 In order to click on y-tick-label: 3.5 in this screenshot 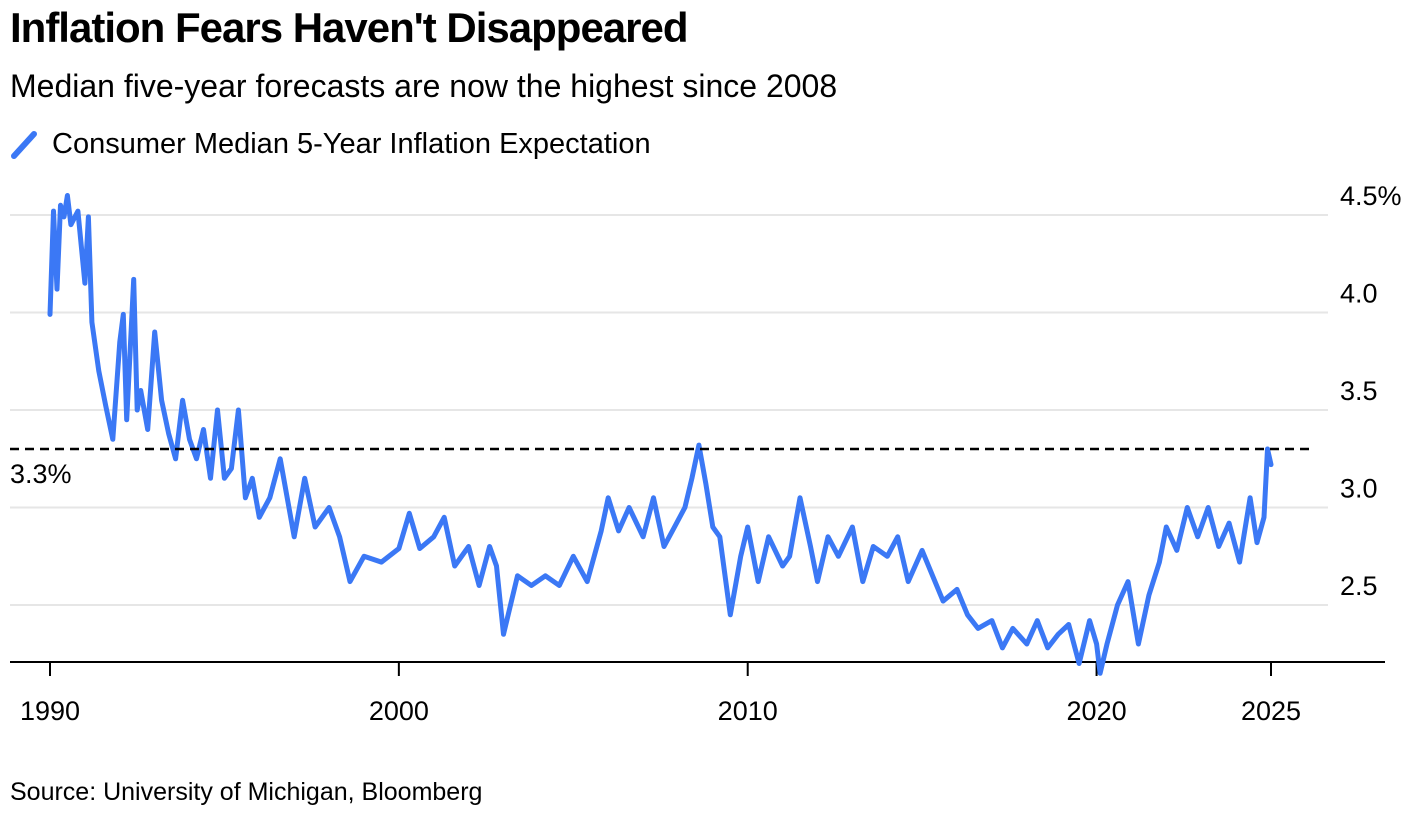, I will do `click(1359, 391)`.